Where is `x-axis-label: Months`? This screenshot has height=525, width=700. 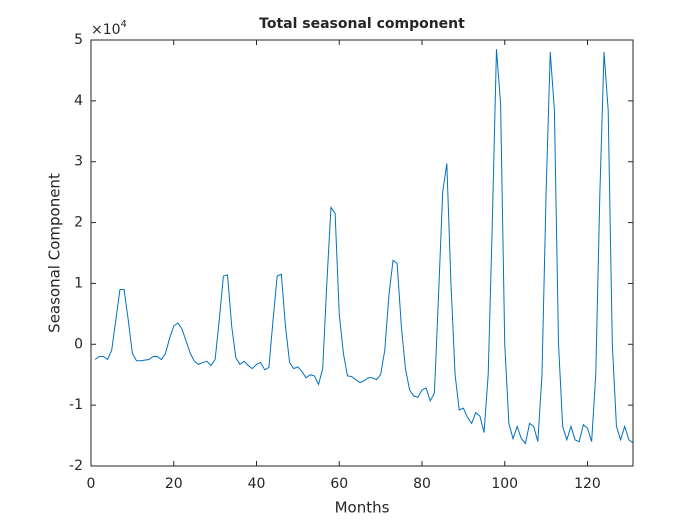 x-axis-label: Months is located at coordinates (362, 508).